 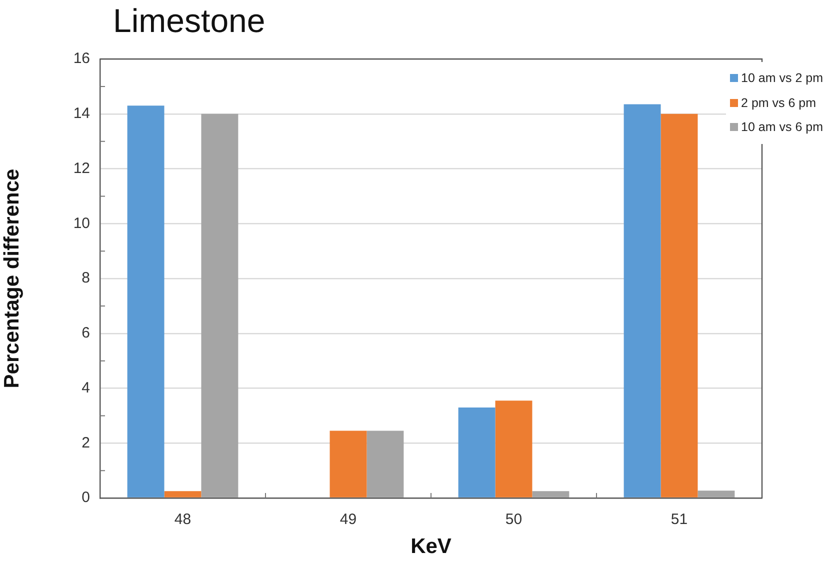 I want to click on y-tick-label: 12, so click(x=81, y=168).